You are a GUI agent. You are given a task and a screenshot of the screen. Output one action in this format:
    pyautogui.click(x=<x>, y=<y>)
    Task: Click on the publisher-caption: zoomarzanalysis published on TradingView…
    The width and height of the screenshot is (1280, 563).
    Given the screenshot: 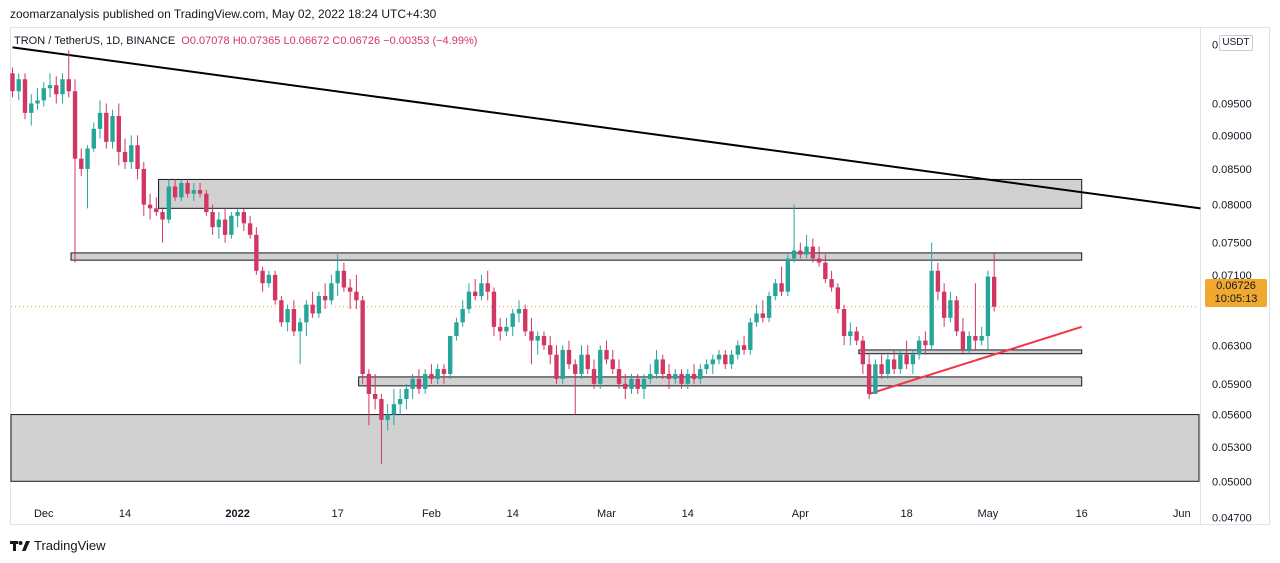 What is the action you would take?
    pyautogui.click(x=223, y=14)
    